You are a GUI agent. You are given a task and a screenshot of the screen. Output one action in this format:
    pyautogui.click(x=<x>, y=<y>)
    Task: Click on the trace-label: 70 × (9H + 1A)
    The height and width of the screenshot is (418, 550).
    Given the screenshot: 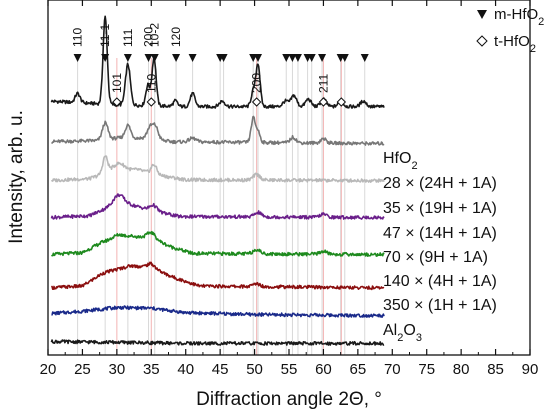 What is the action you would take?
    pyautogui.click(x=435, y=257)
    